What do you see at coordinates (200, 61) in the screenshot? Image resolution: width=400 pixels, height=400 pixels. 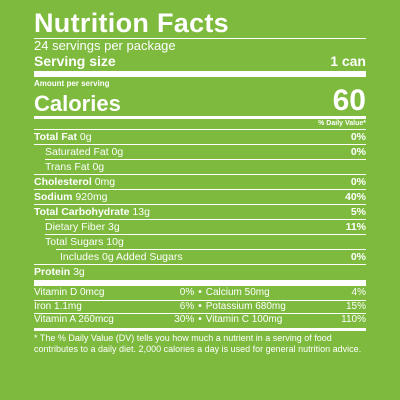 I see `serving-size-row: Serving size 1 can` at bounding box center [200, 61].